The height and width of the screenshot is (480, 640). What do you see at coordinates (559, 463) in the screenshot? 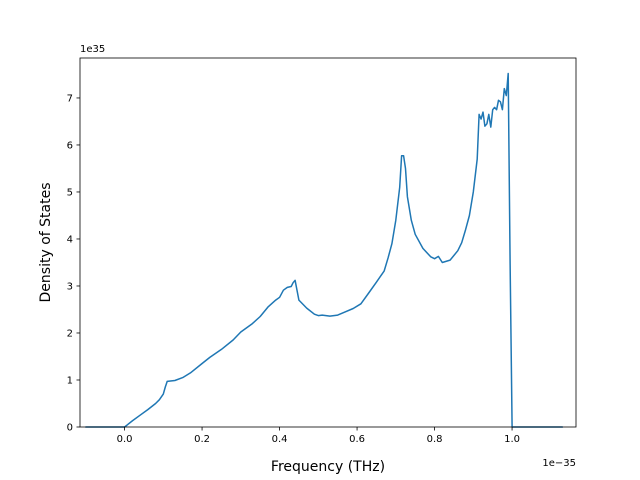
I see `x-axis-offset-label: 1e−35` at bounding box center [559, 463].